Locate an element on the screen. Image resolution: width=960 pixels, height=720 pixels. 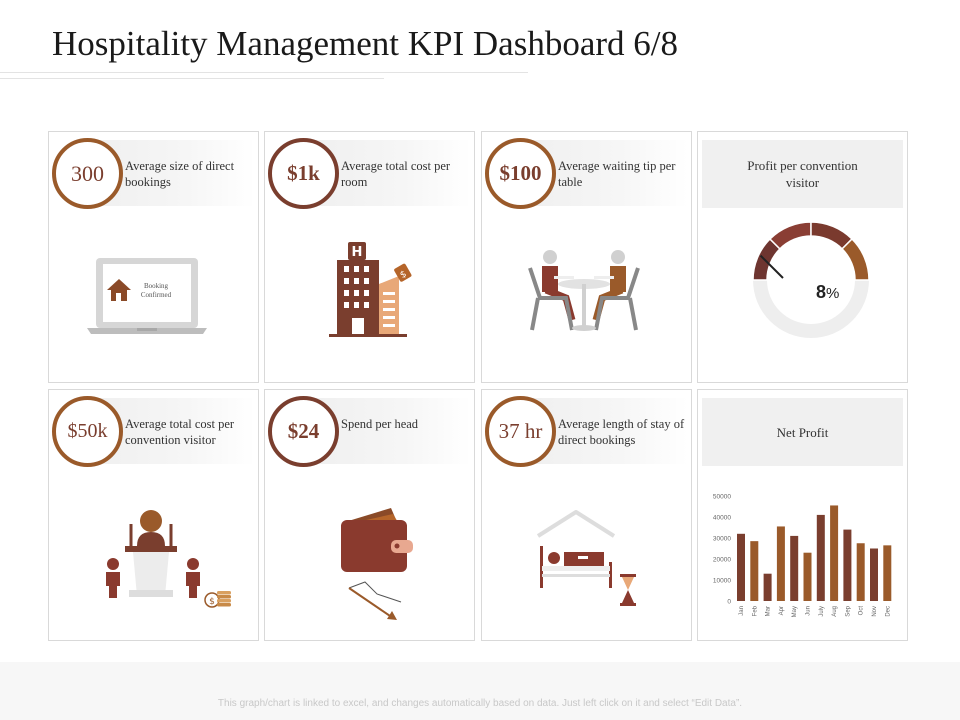
x-tick-label: Nov is located at coordinates (875, 611).